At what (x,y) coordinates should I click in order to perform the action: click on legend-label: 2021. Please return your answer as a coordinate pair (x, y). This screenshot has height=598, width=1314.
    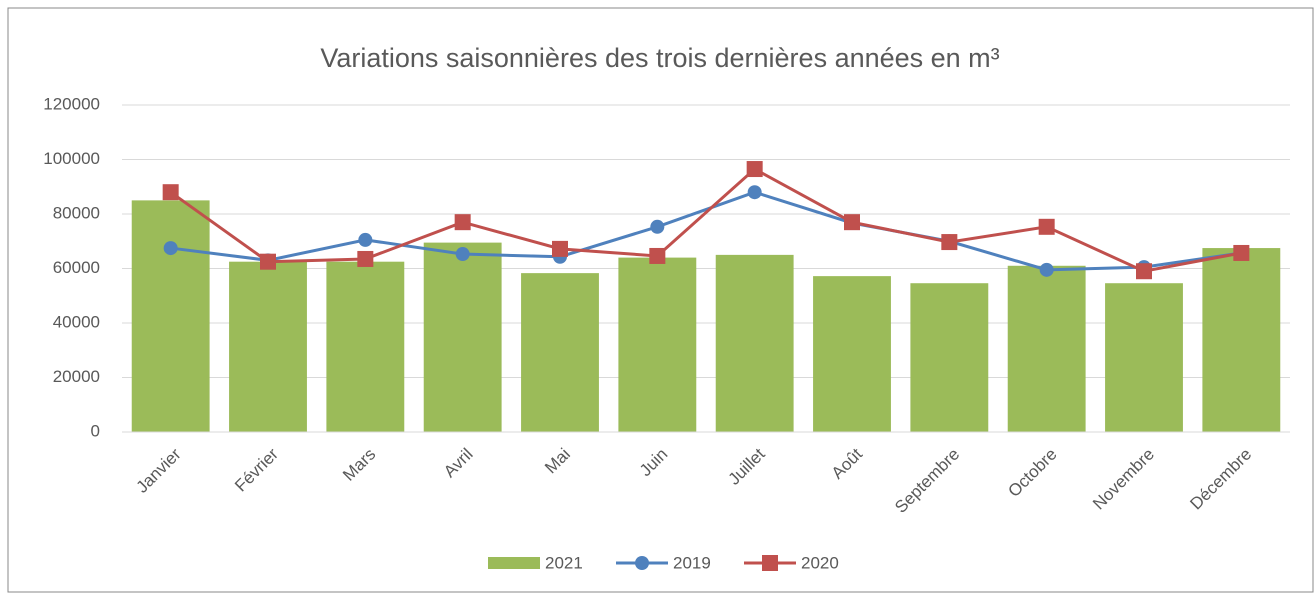
    Looking at the image, I should click on (564, 562).